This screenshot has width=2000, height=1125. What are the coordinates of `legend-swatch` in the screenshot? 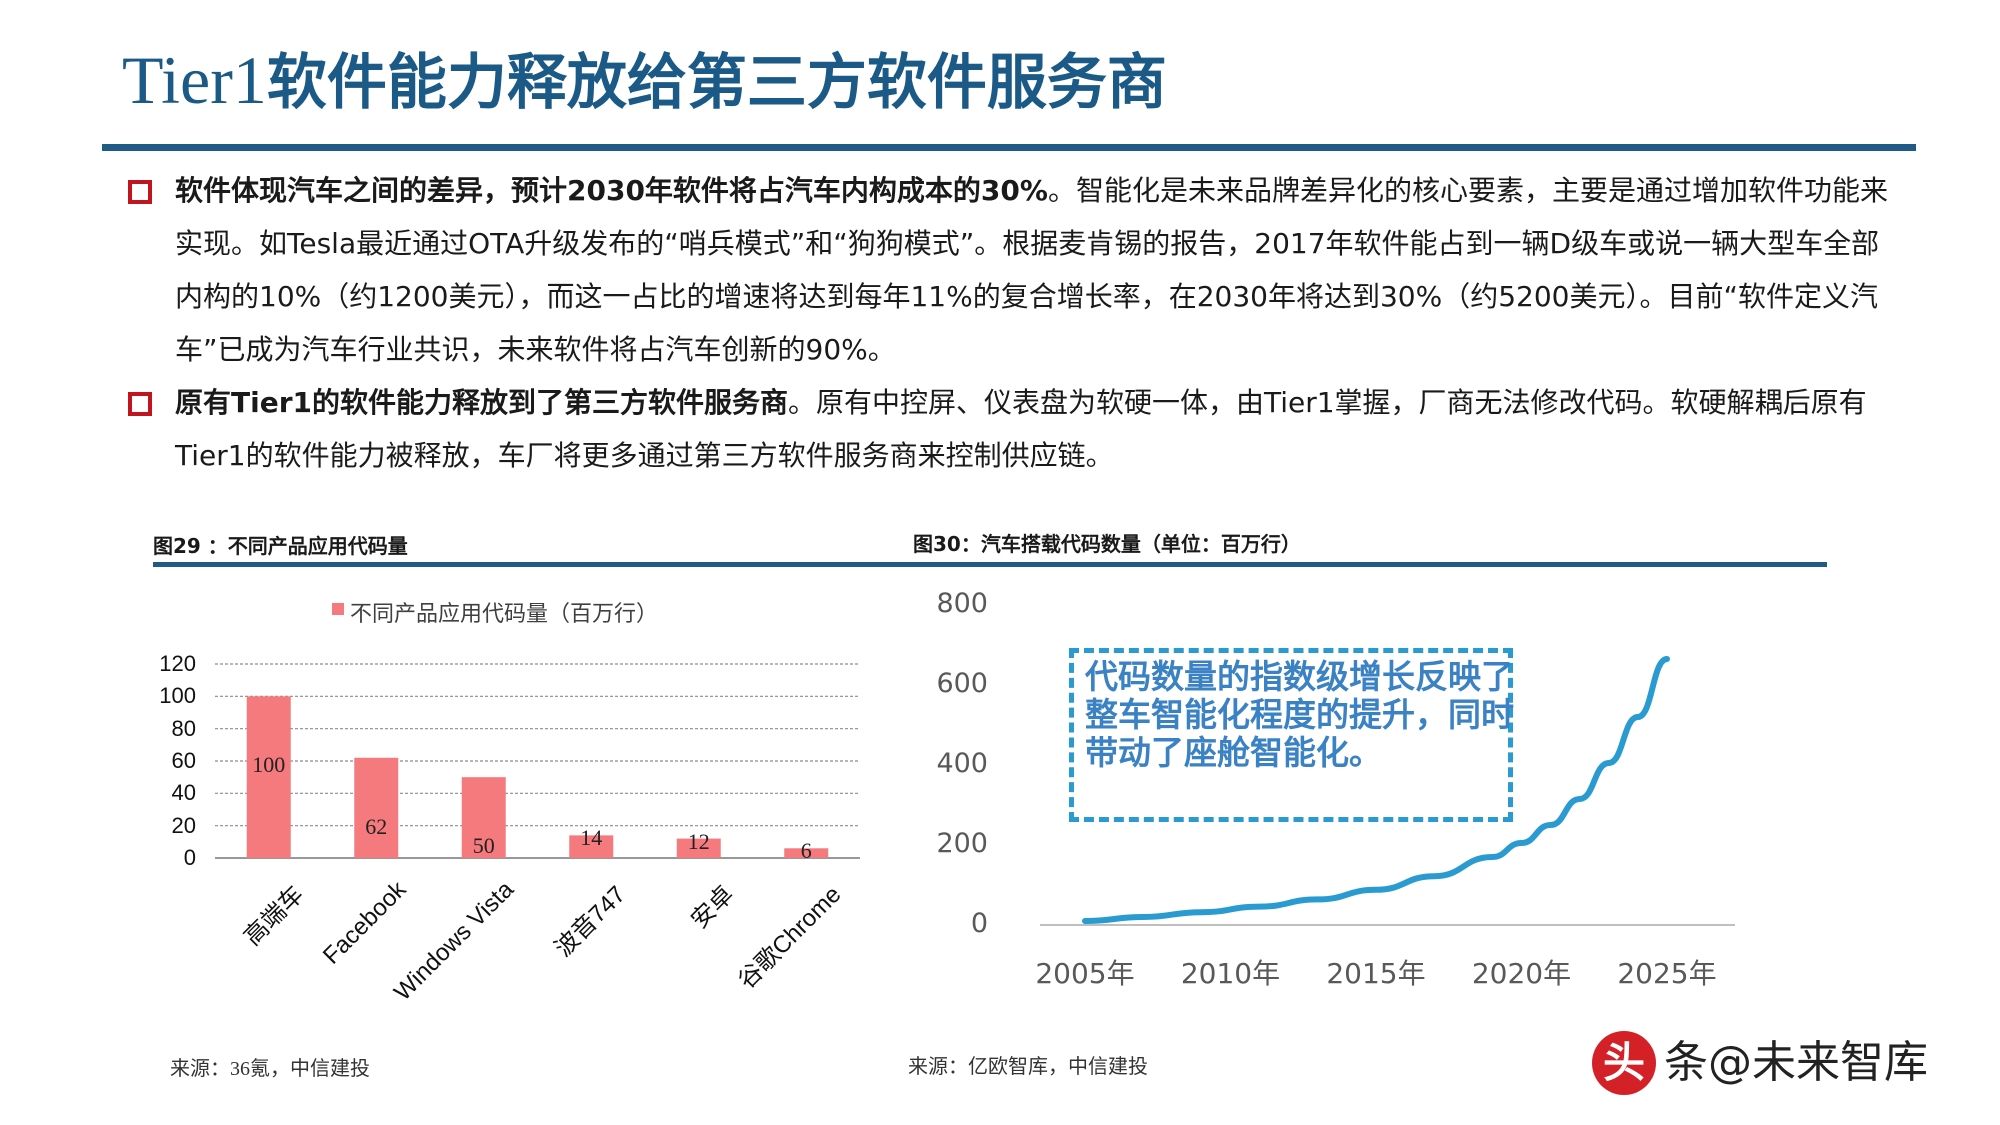 It's located at (338, 609).